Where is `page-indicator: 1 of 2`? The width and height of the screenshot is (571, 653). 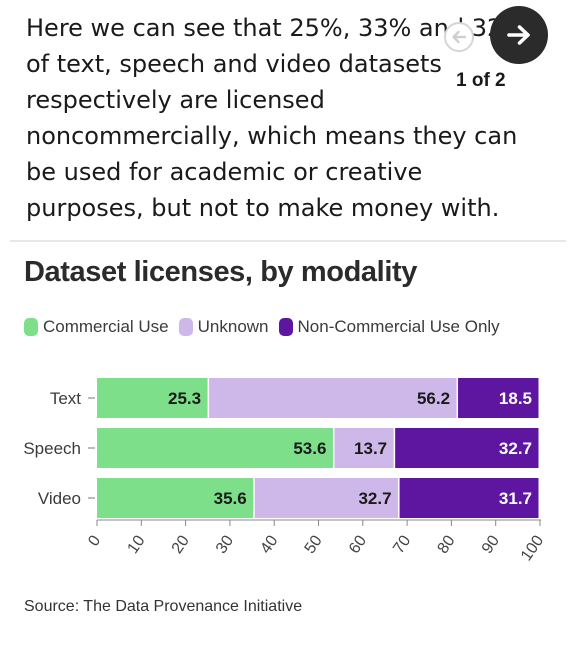 page-indicator: 1 of 2 is located at coordinates (481, 80).